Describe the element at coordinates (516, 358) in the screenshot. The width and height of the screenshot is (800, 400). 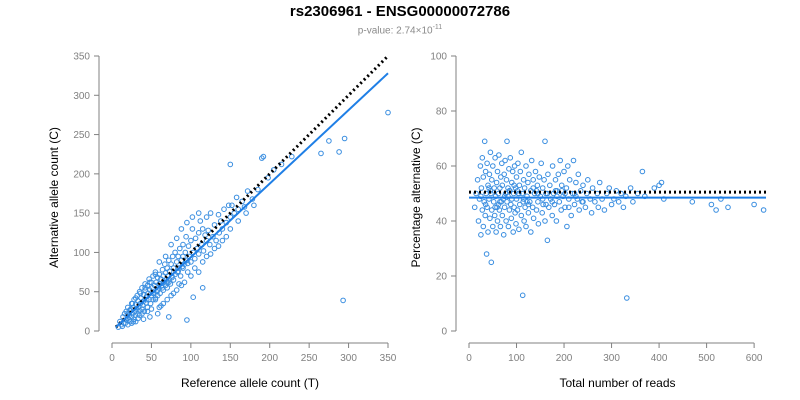
I see `right-x-tick-label: 100` at that location.